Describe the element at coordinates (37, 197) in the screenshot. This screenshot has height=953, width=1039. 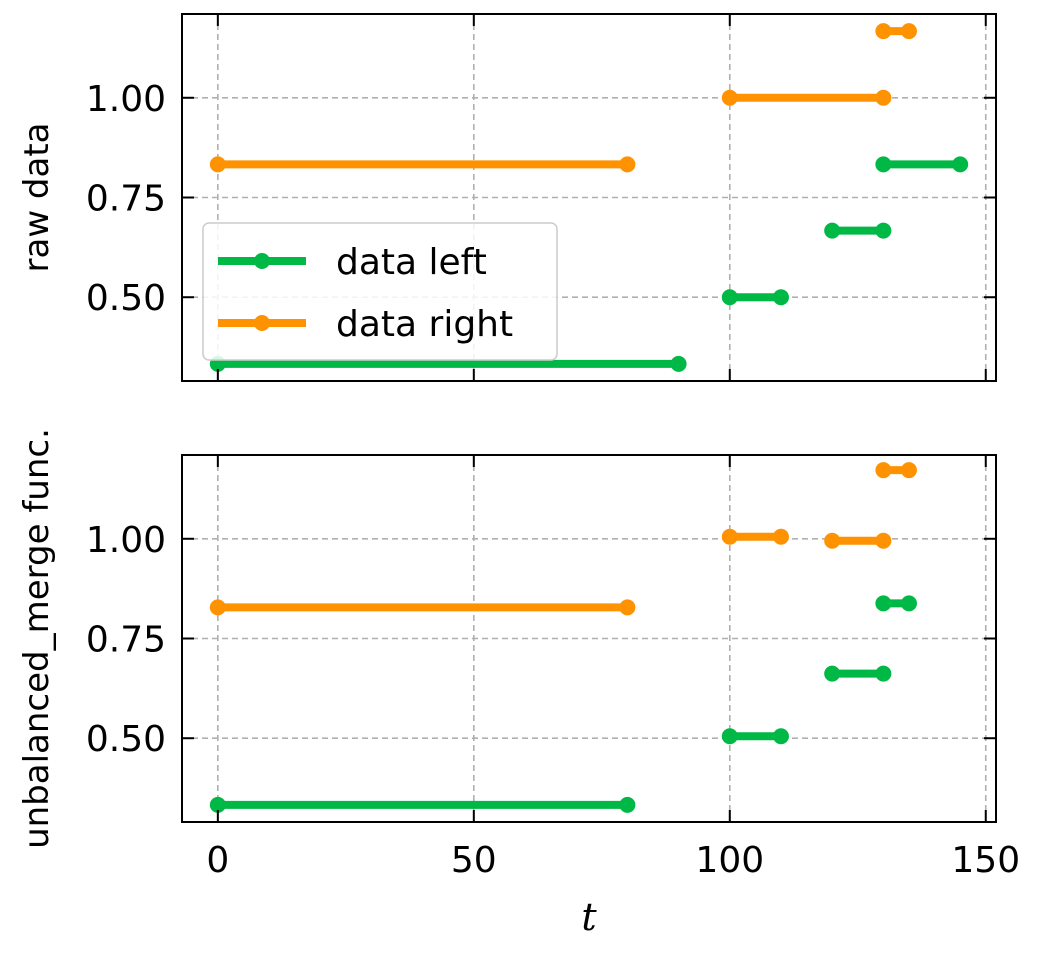
I see `panel-0-ylabel: raw data` at that location.